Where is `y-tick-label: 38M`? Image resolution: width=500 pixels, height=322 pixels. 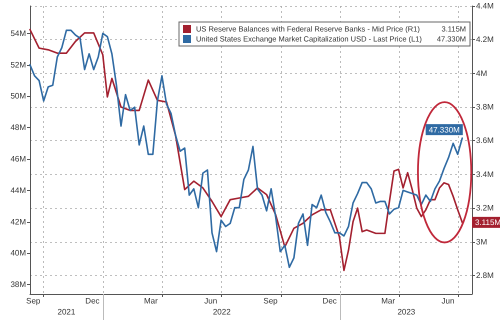 y-tick-label: 38M is located at coordinates (18, 285).